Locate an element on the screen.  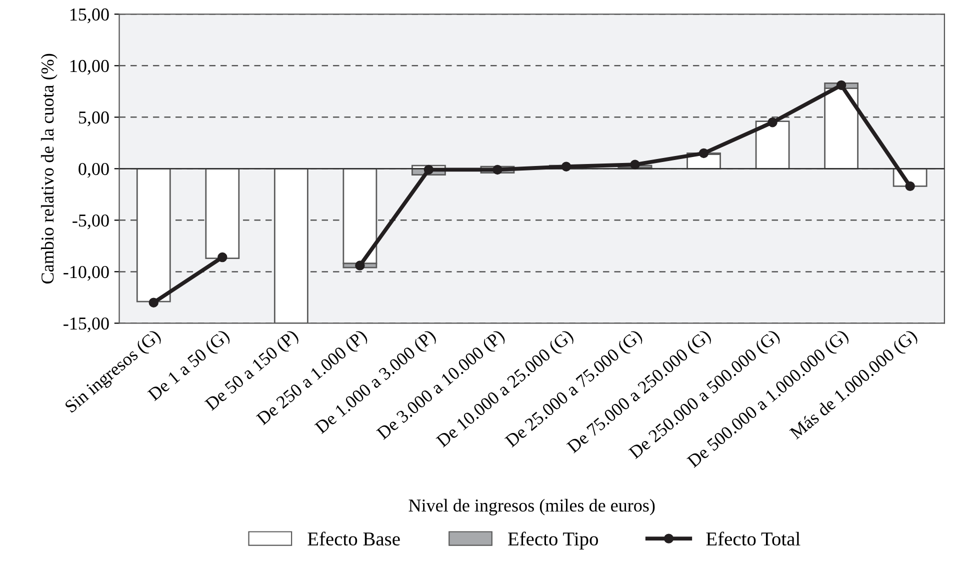
y-tick-label: 10,00 is located at coordinates (89, 67).